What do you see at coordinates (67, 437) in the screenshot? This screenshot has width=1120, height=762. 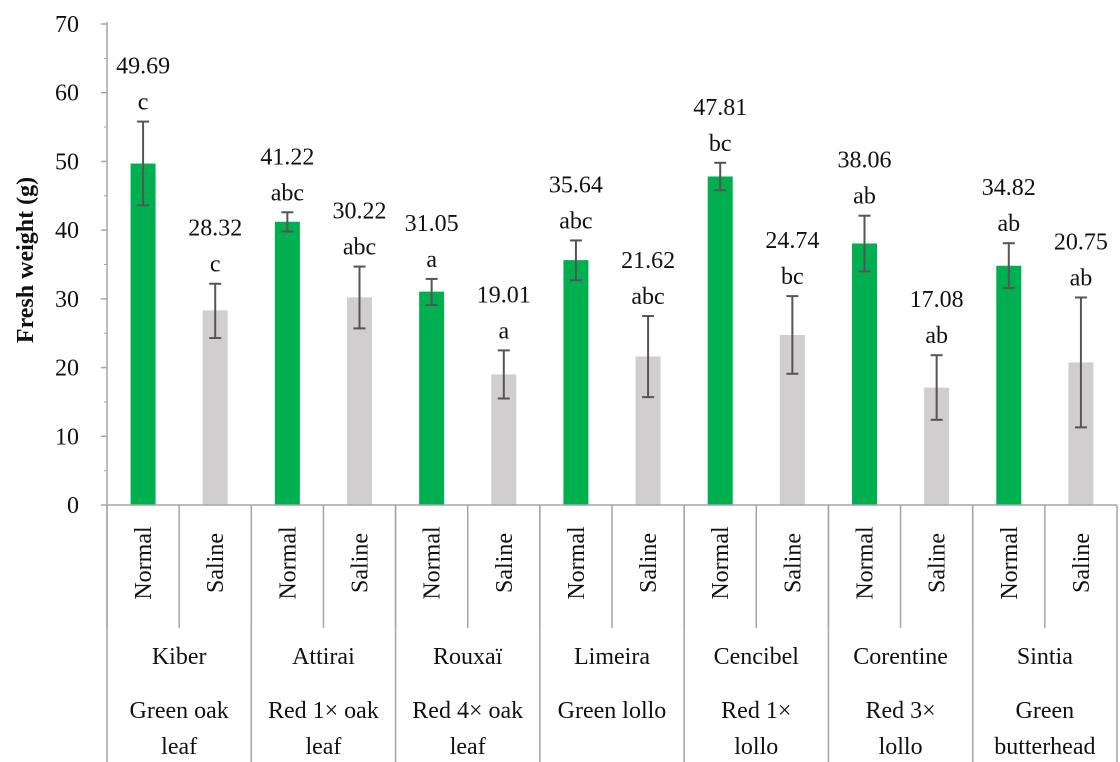 I see `y-tick-label: 10` at bounding box center [67, 437].